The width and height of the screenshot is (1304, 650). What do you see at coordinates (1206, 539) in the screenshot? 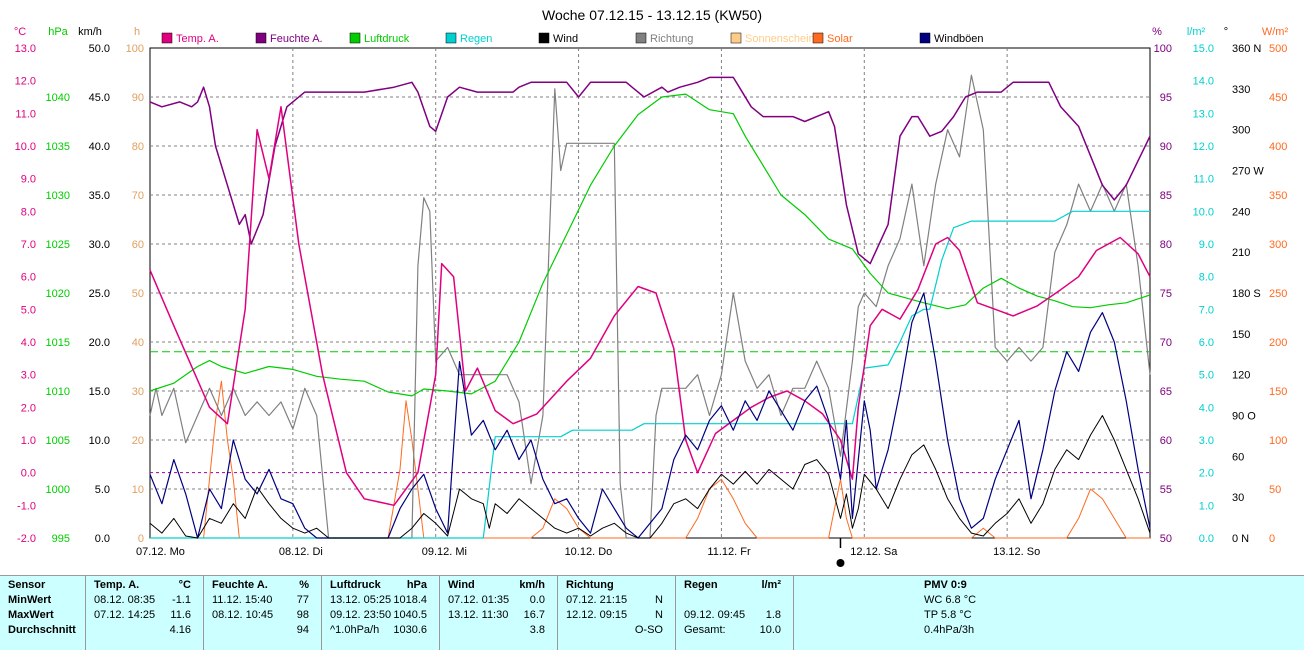
I see `rain-axis-tick: 0.0` at bounding box center [1206, 539].